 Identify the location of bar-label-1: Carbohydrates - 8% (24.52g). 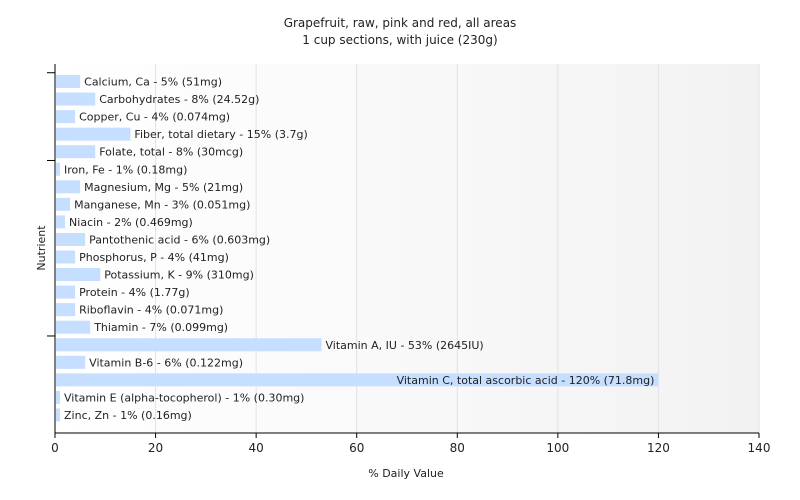
(179, 99).